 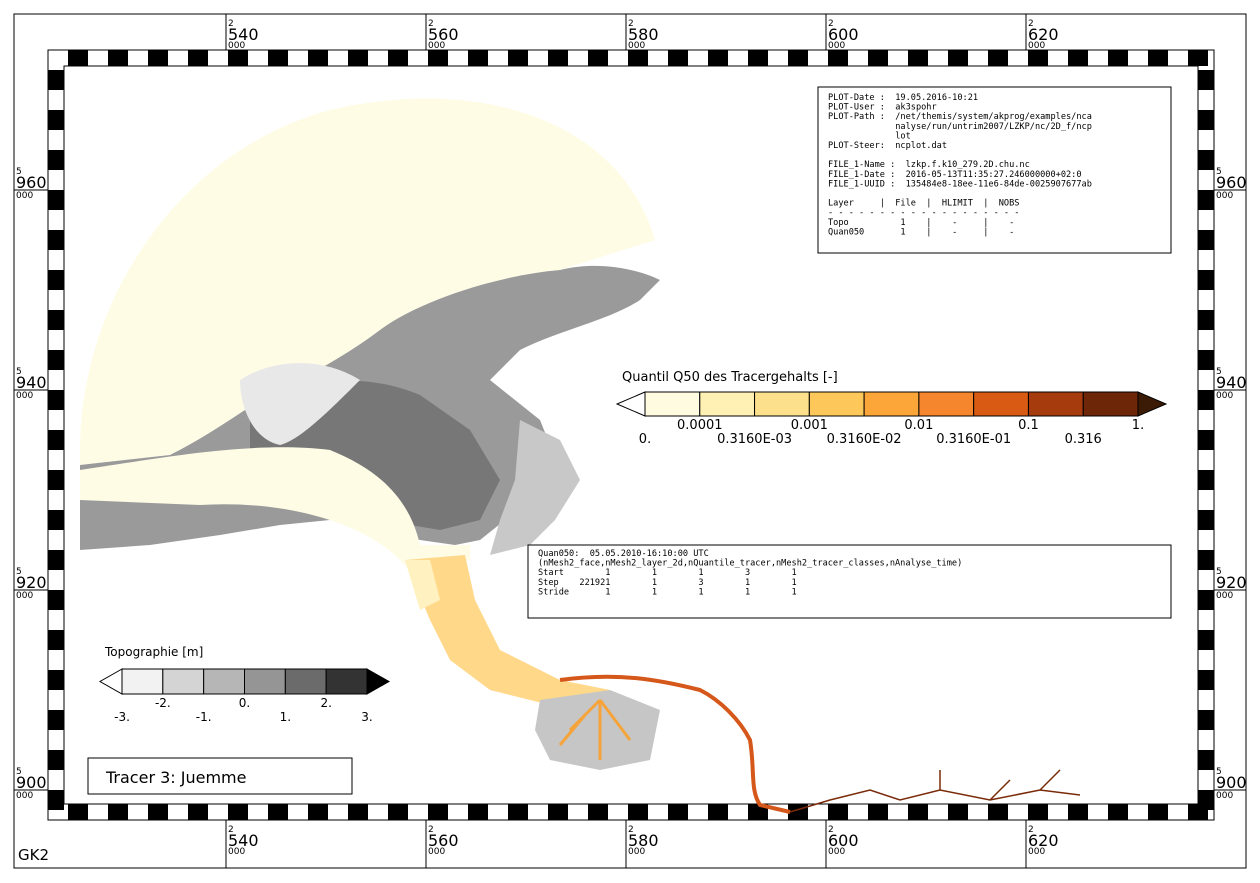 What do you see at coordinates (122, 717) in the screenshot?
I see `legend-label: -3.` at bounding box center [122, 717].